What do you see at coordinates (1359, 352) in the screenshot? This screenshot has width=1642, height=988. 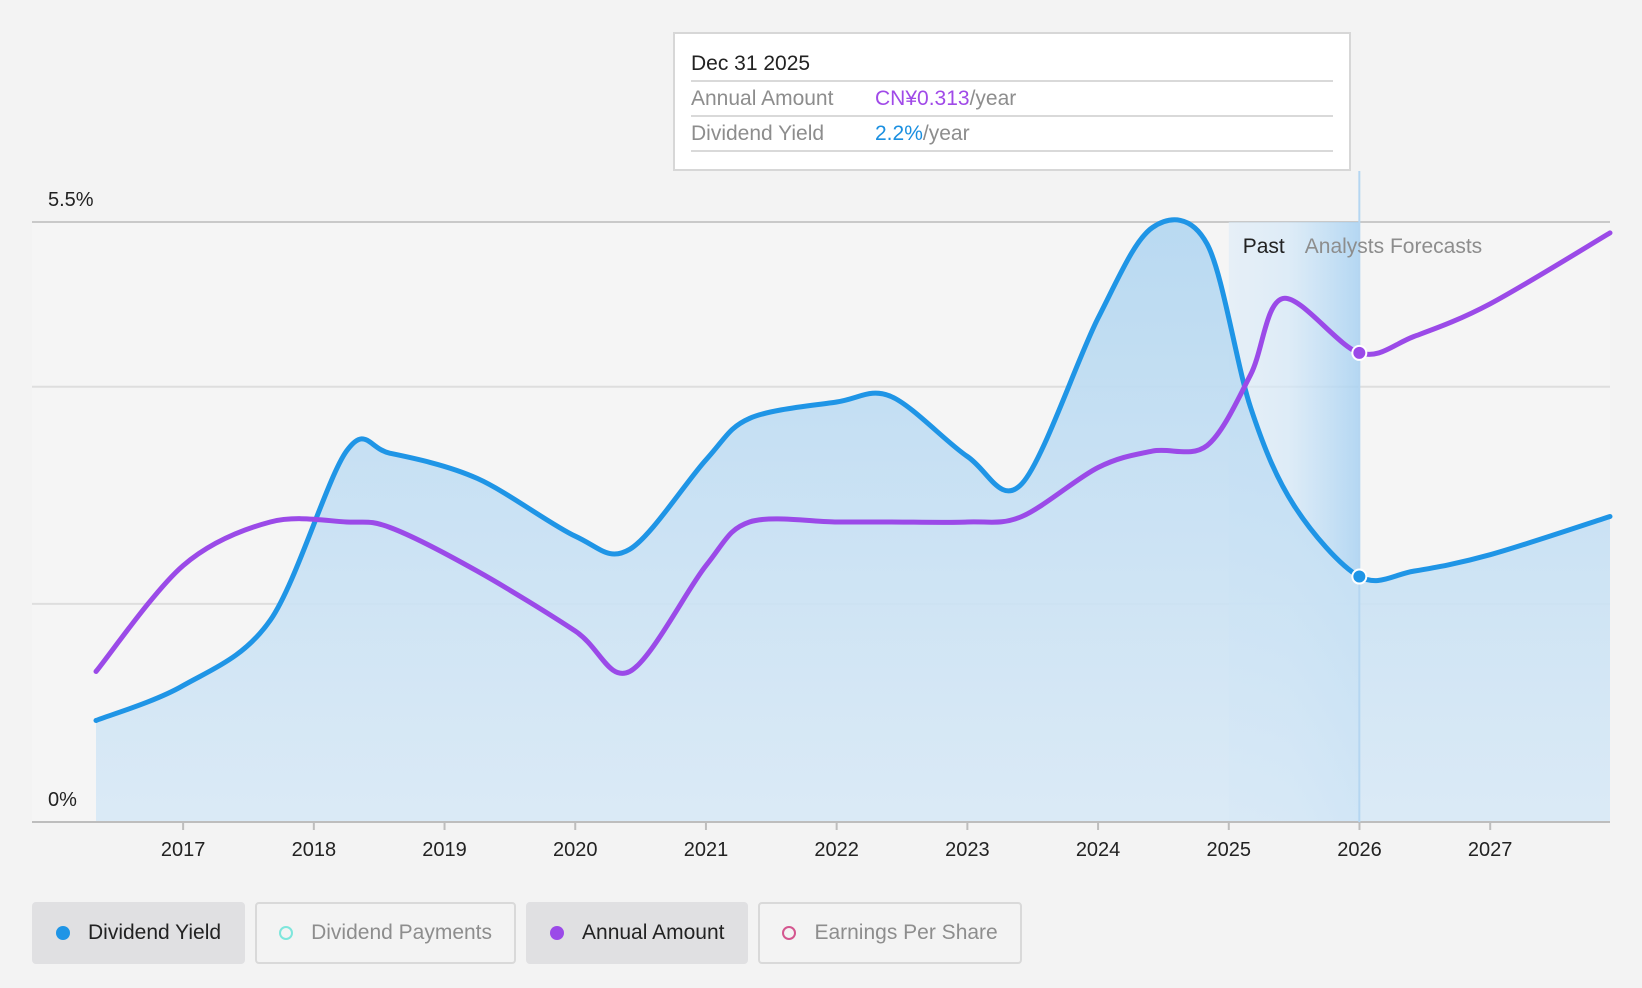 I see `annual-amount-marker` at bounding box center [1359, 352].